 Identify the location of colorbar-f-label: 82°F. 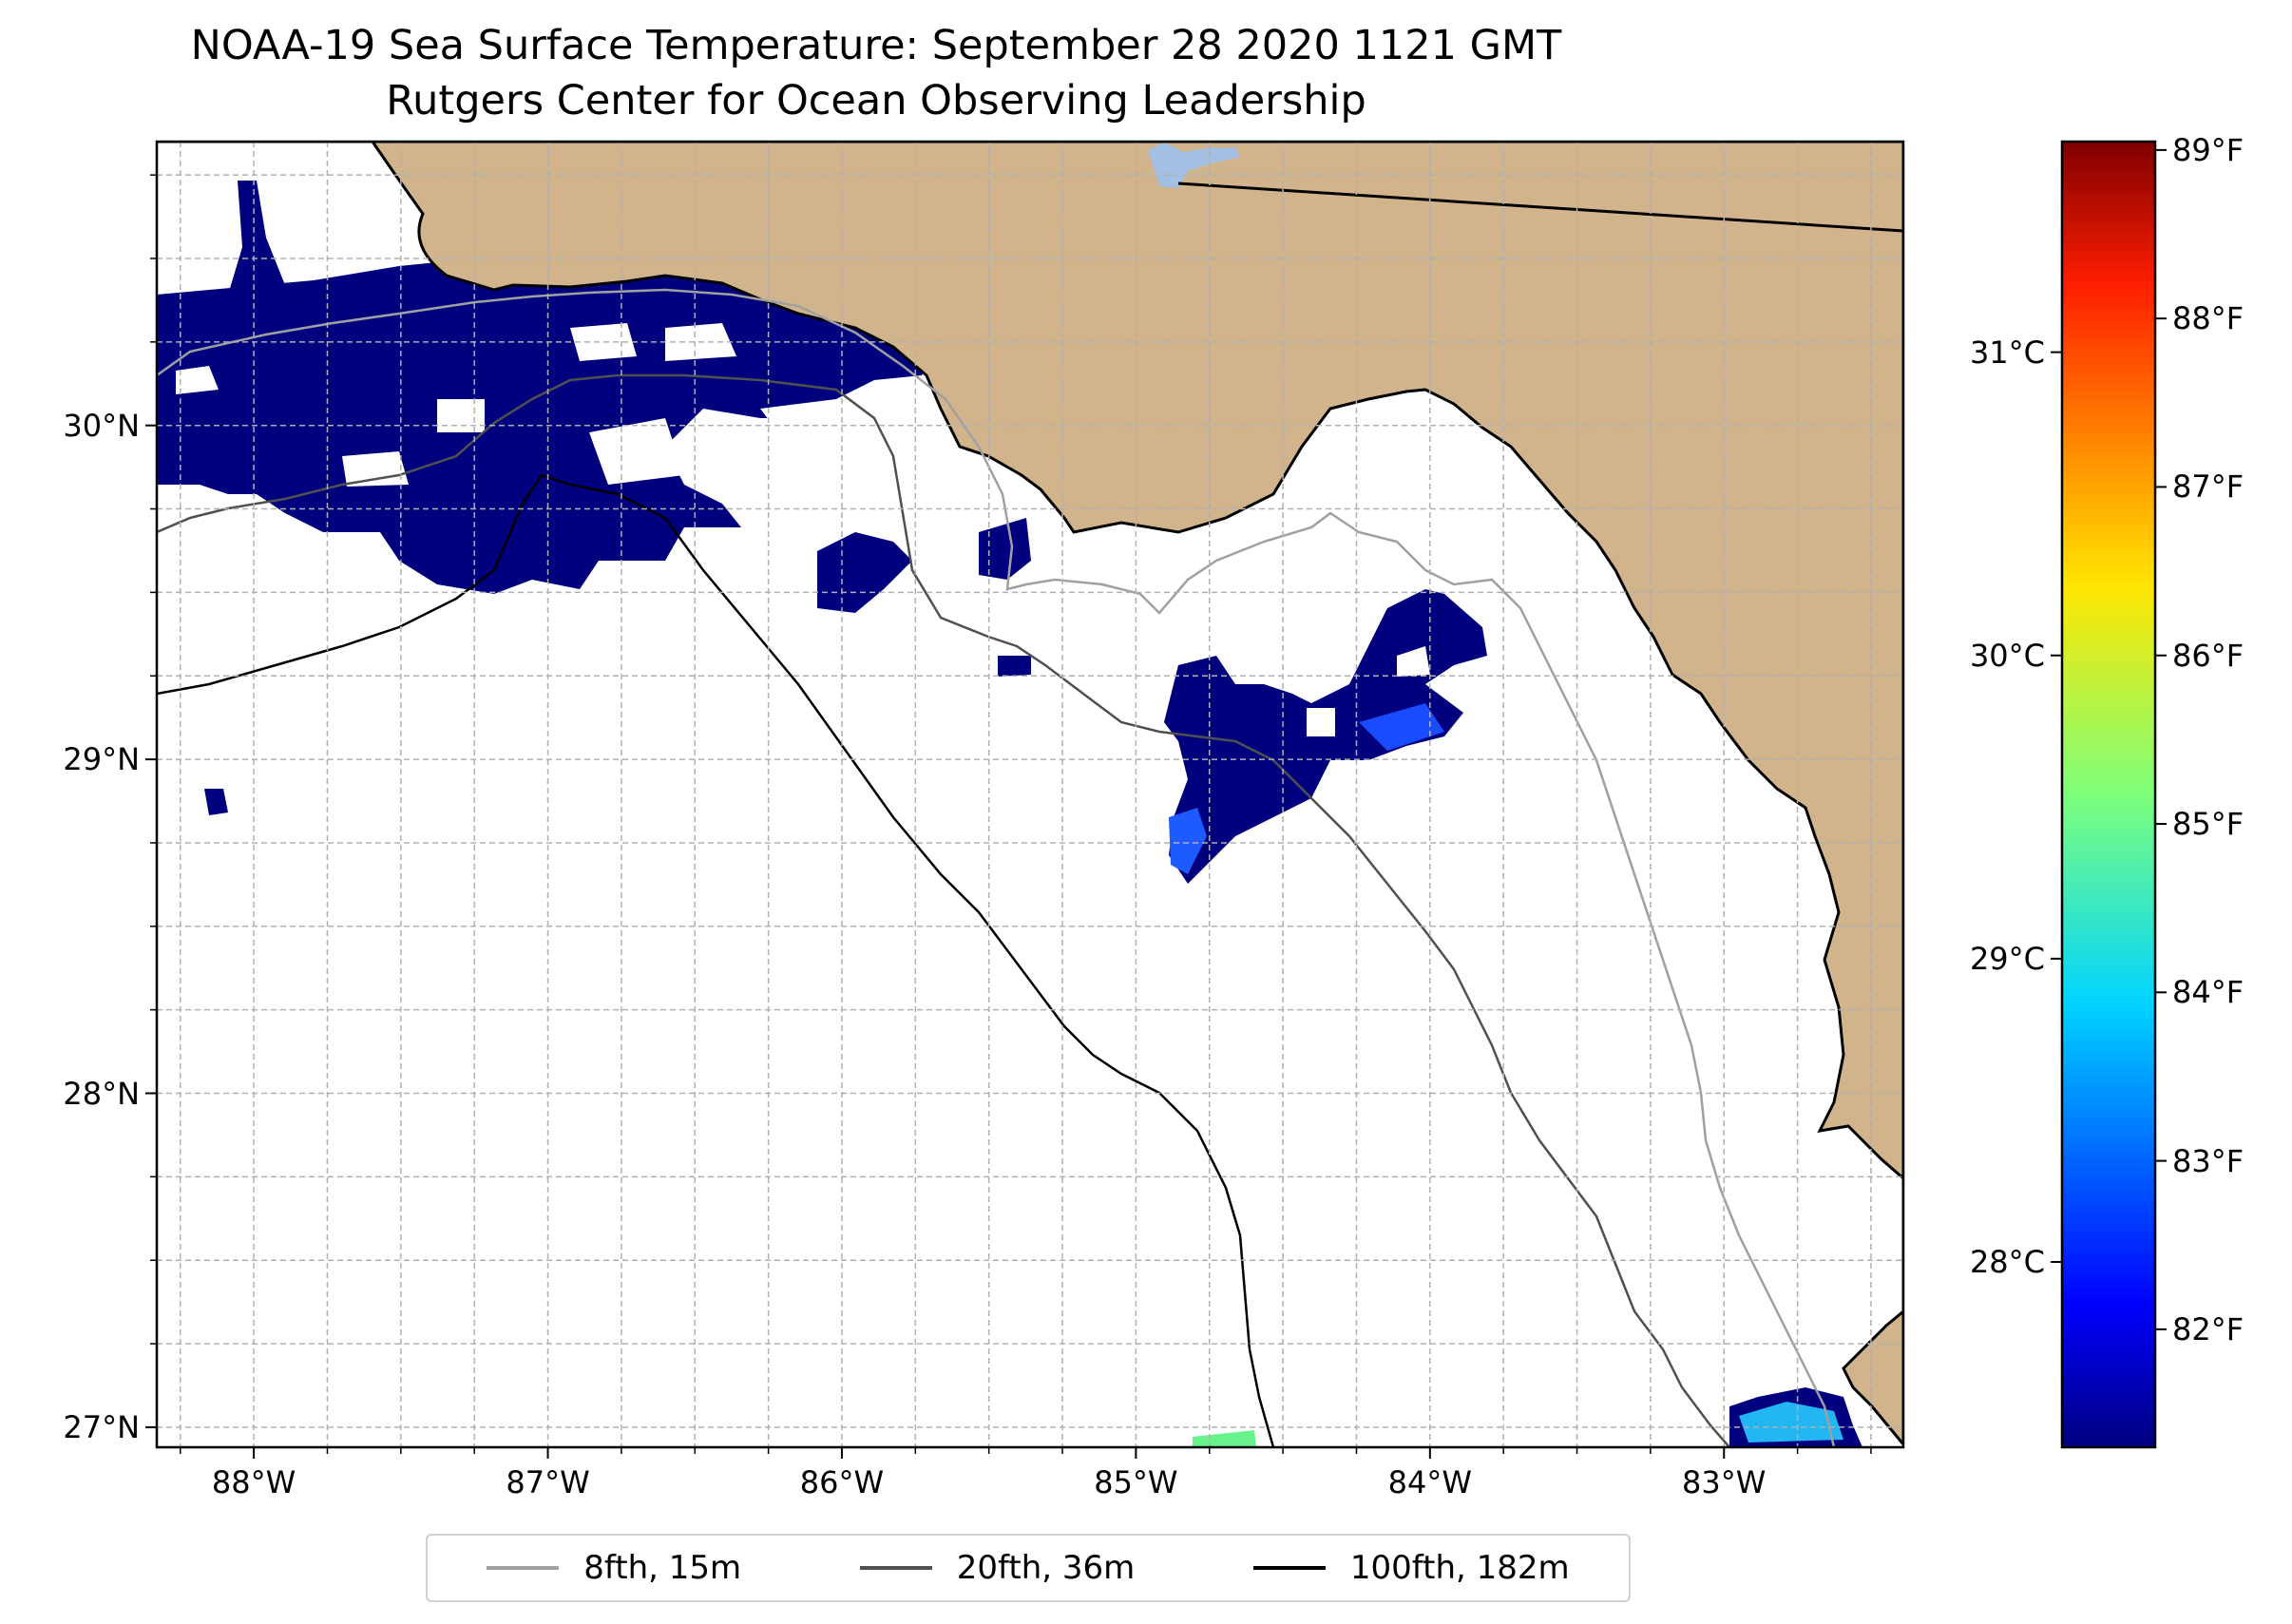
(2208, 1328).